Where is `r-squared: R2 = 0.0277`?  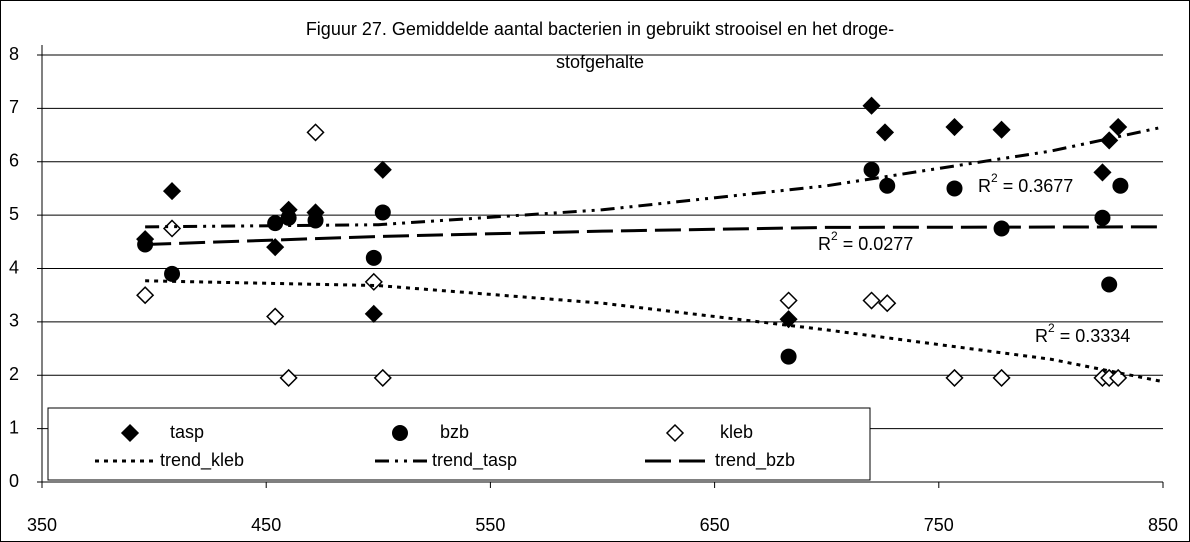
r-squared: R2 = 0.0277 is located at coordinates (865, 241).